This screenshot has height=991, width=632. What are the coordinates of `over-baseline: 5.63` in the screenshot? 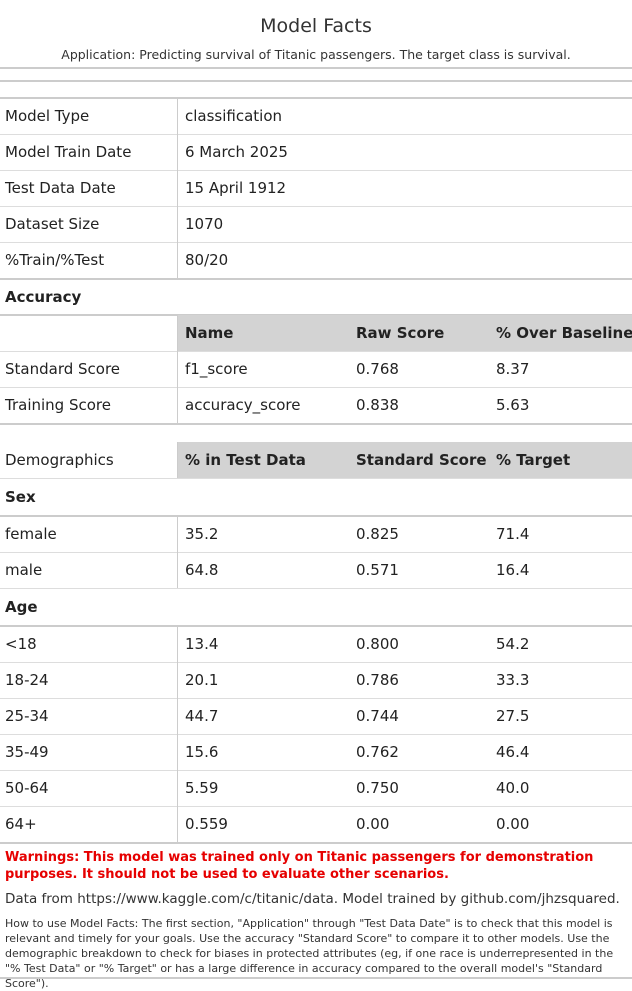 It's located at (513, 405).